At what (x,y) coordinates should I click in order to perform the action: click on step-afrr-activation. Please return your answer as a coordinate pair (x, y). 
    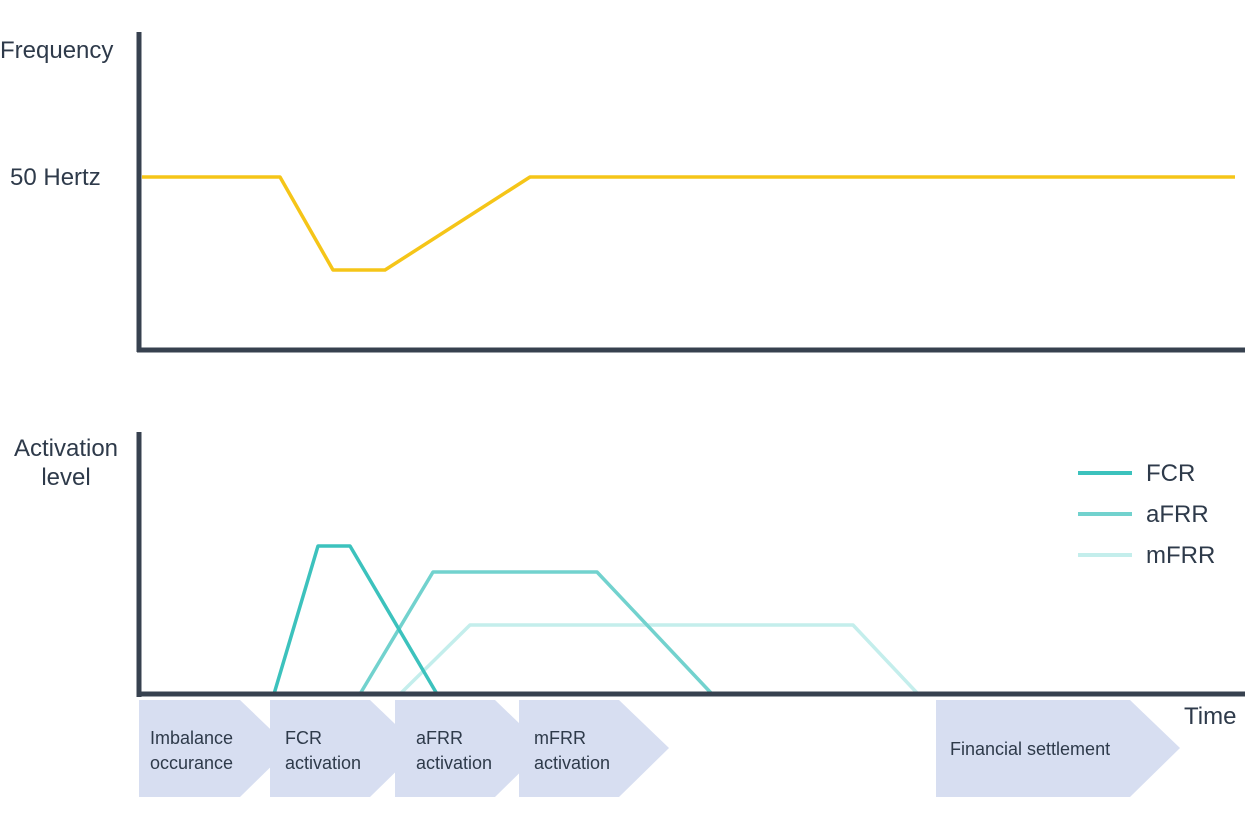
    Looking at the image, I should click on (470, 748).